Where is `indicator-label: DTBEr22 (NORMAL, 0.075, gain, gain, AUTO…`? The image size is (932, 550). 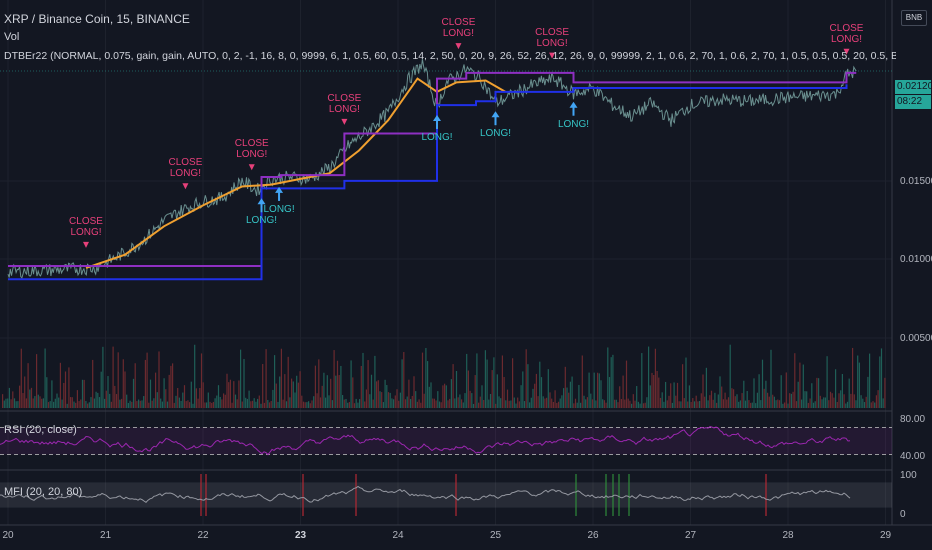 indicator-label: DTBEr22 (NORMAL, 0.075, gain, gain, AUTO… is located at coordinates (450, 56).